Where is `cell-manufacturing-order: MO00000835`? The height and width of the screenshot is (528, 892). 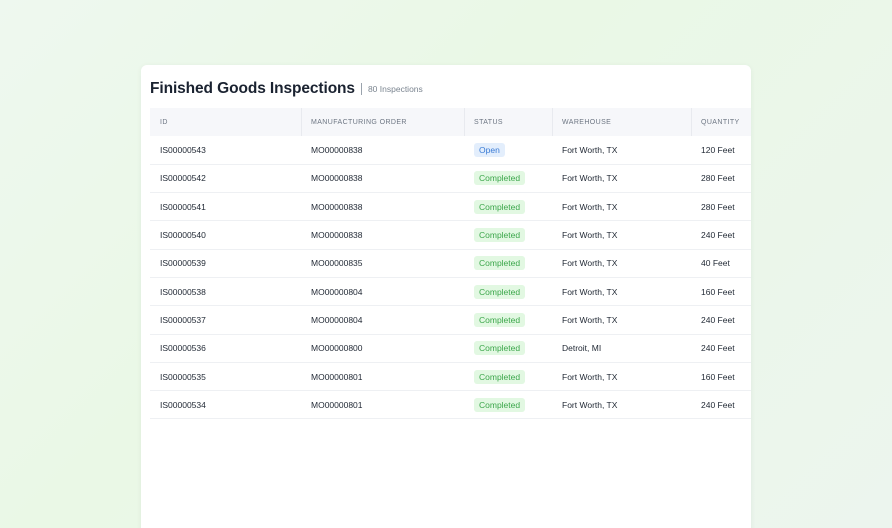 cell-manufacturing-order: MO00000835 is located at coordinates (382, 263).